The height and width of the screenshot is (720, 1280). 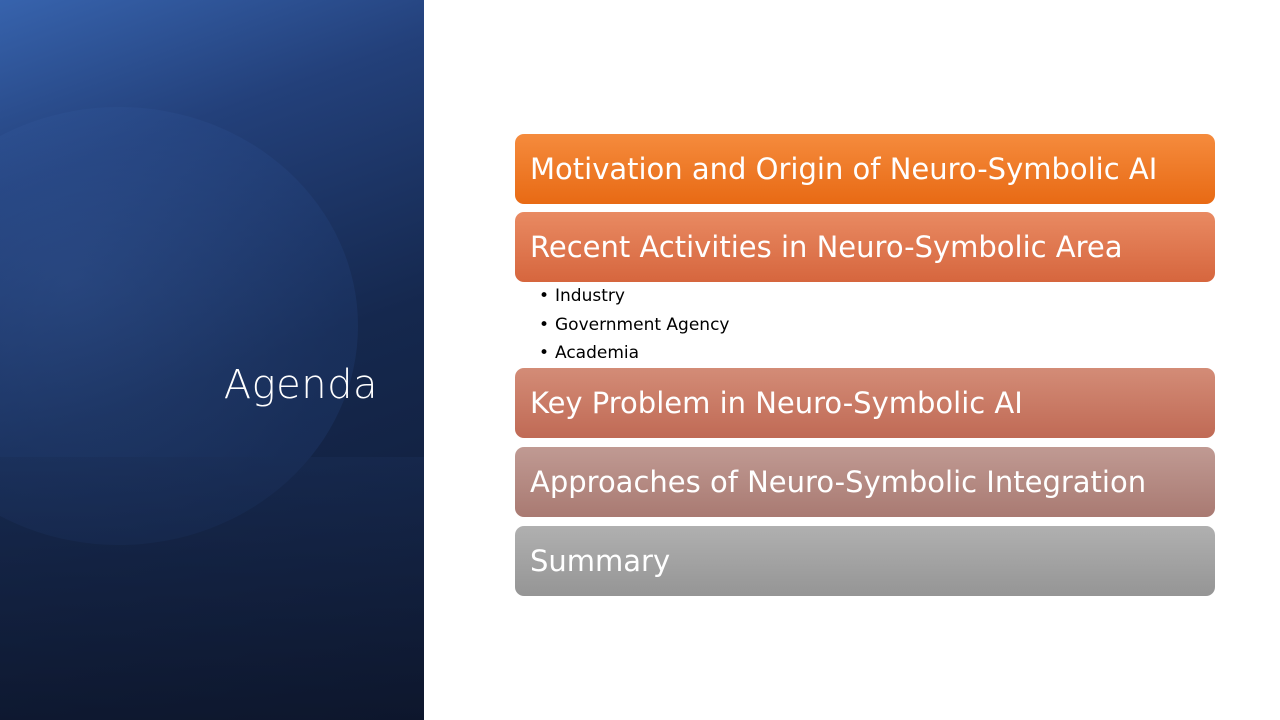 What do you see at coordinates (865, 561) in the screenshot?
I see `agenda-item-summary: Summary` at bounding box center [865, 561].